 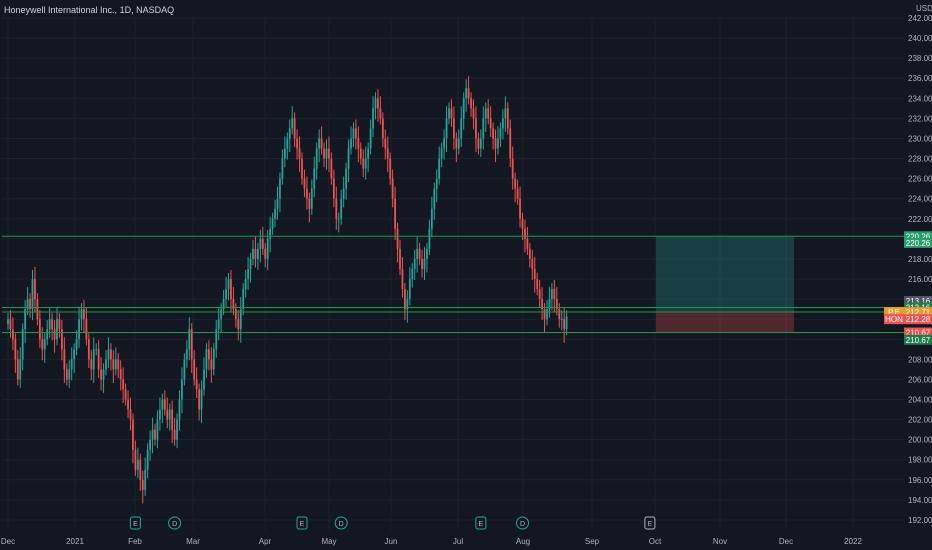 I want to click on y-tick-label: 206.00, so click(x=920, y=379).